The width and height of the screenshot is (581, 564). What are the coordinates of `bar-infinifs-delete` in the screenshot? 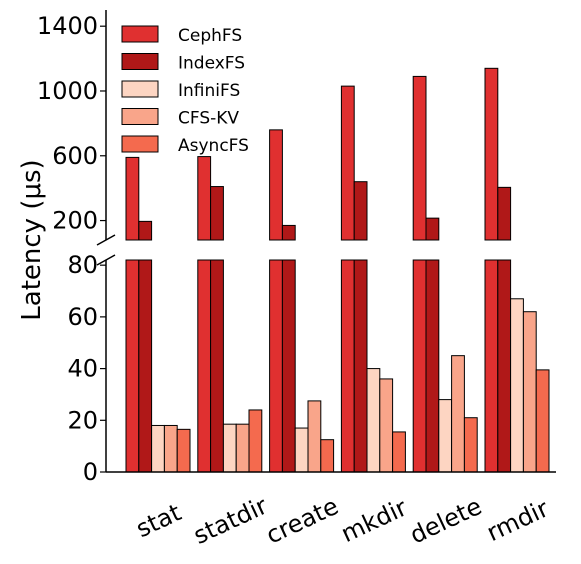 It's located at (445, 436).